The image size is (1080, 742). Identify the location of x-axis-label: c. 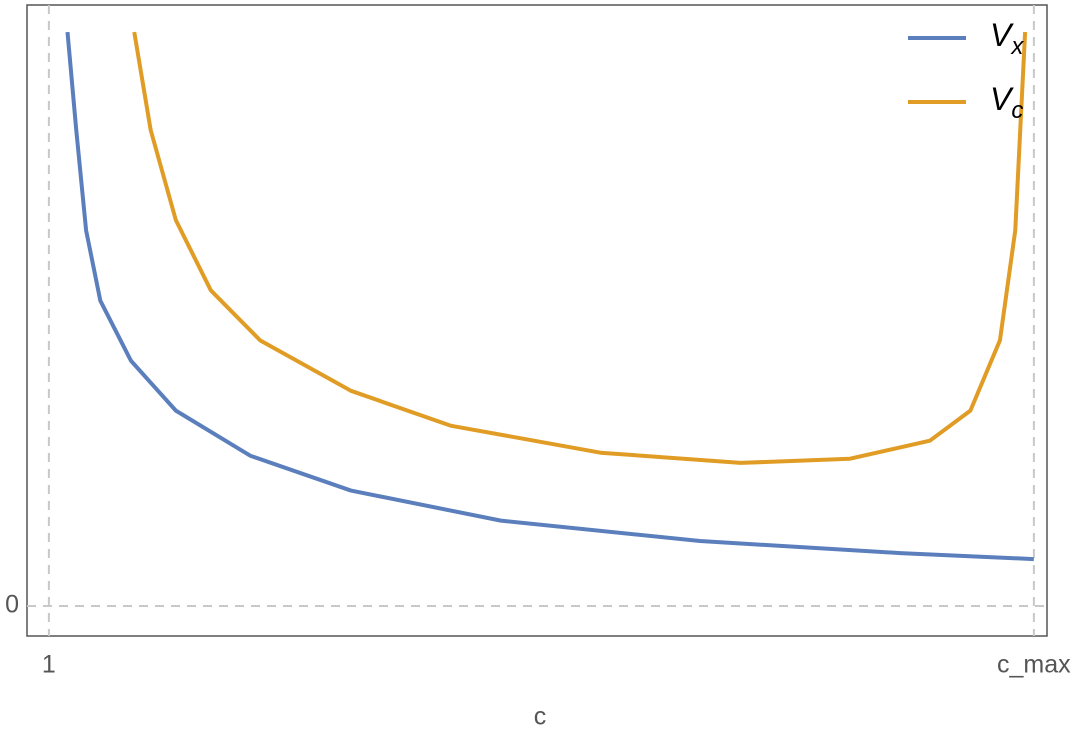
(540, 717).